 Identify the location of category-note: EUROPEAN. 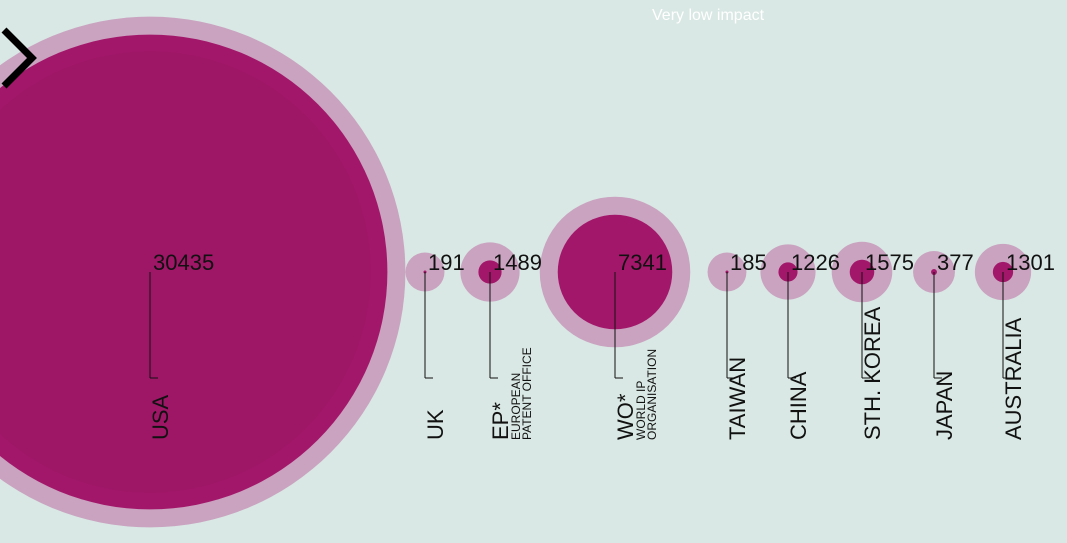
(516, 406).